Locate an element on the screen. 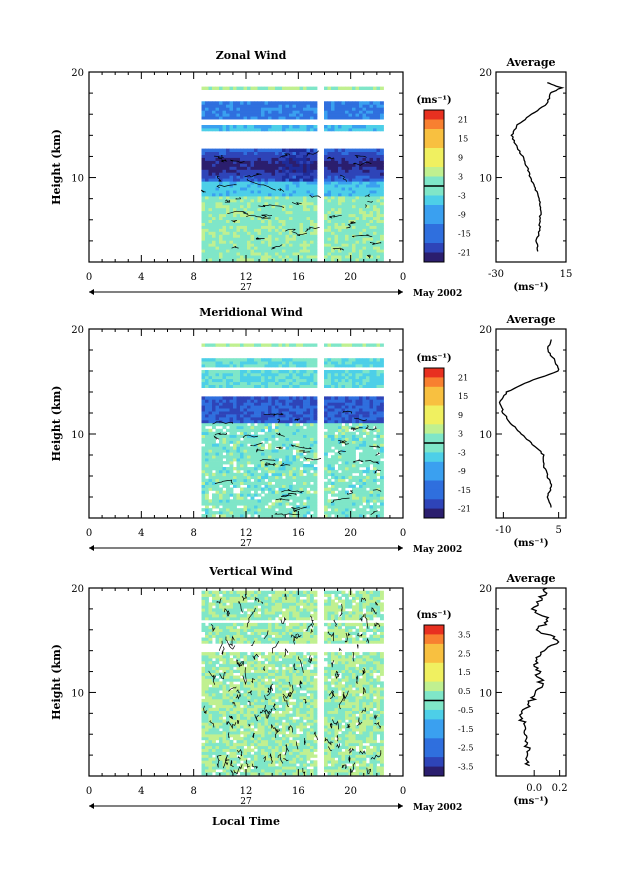  profile-x-tick: -30 is located at coordinates (496, 274).